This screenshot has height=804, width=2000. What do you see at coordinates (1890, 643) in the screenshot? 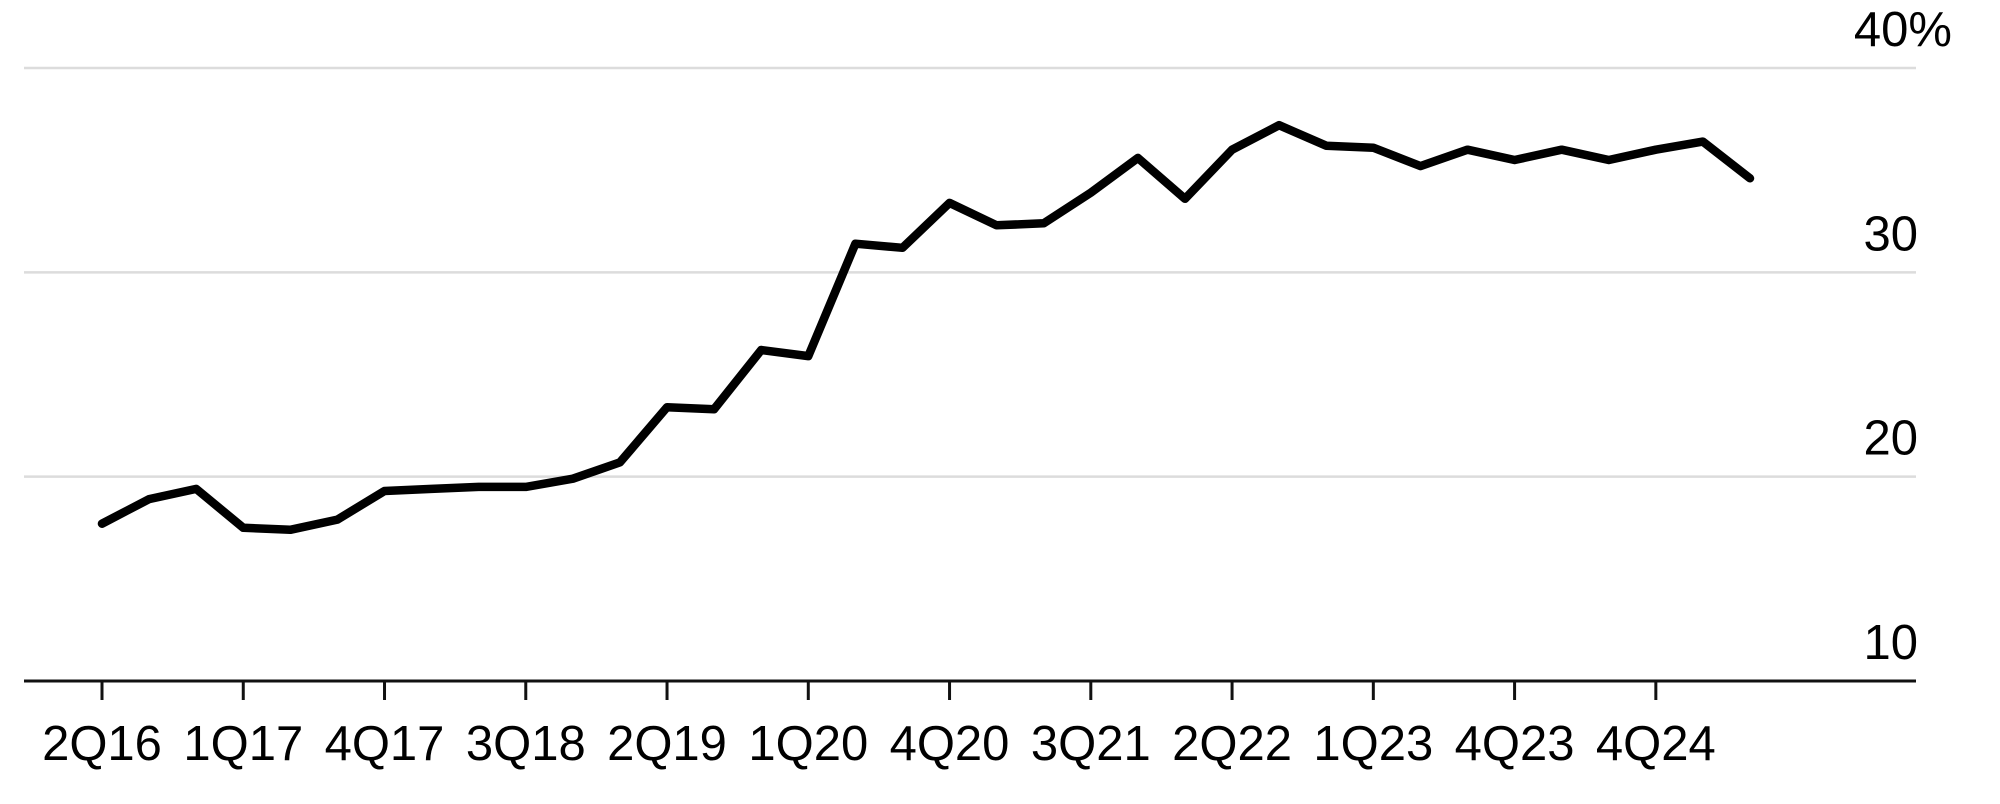
I see `y-axis-label: 10` at bounding box center [1890, 643].